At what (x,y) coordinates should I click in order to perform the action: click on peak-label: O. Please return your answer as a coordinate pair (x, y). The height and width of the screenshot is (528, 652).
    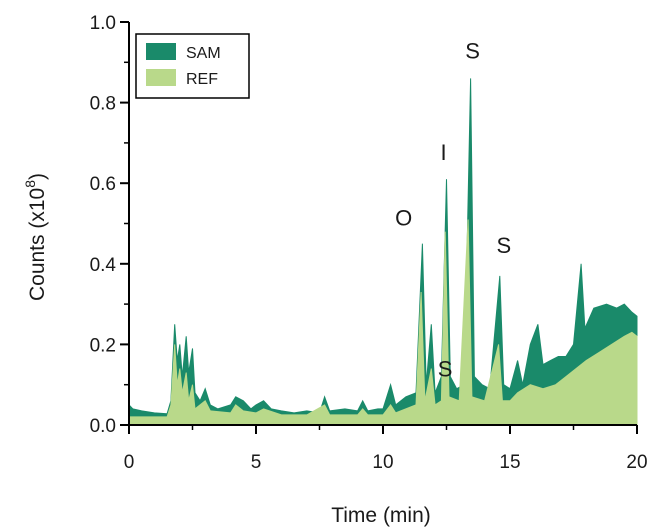
    Looking at the image, I should click on (403, 218).